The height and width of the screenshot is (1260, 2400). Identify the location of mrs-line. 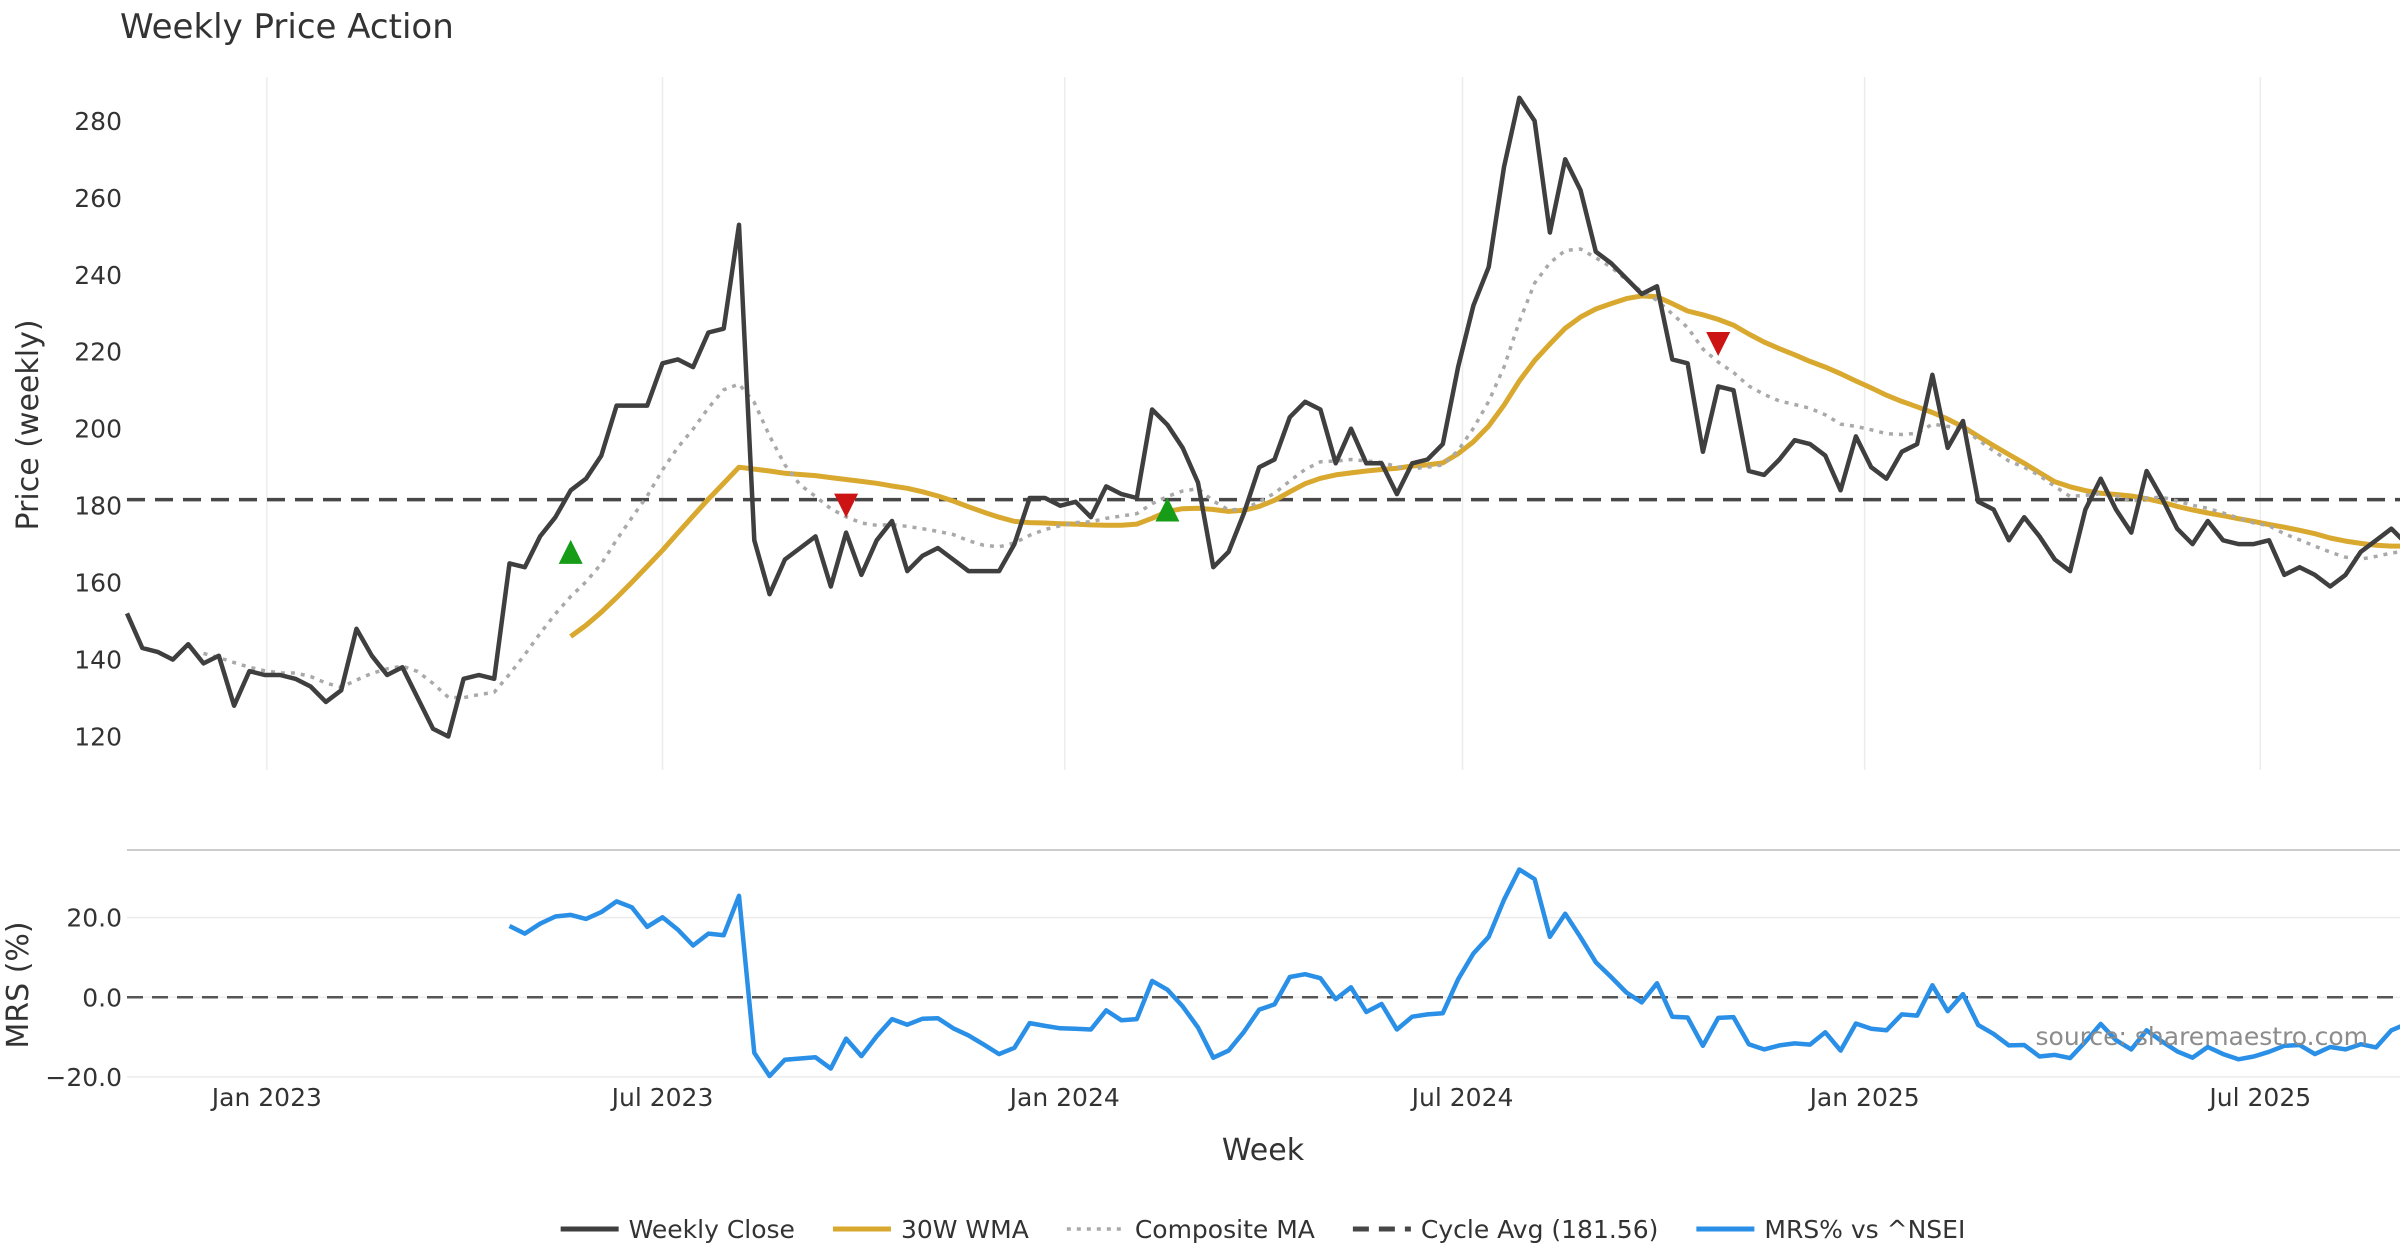
(1454, 973).